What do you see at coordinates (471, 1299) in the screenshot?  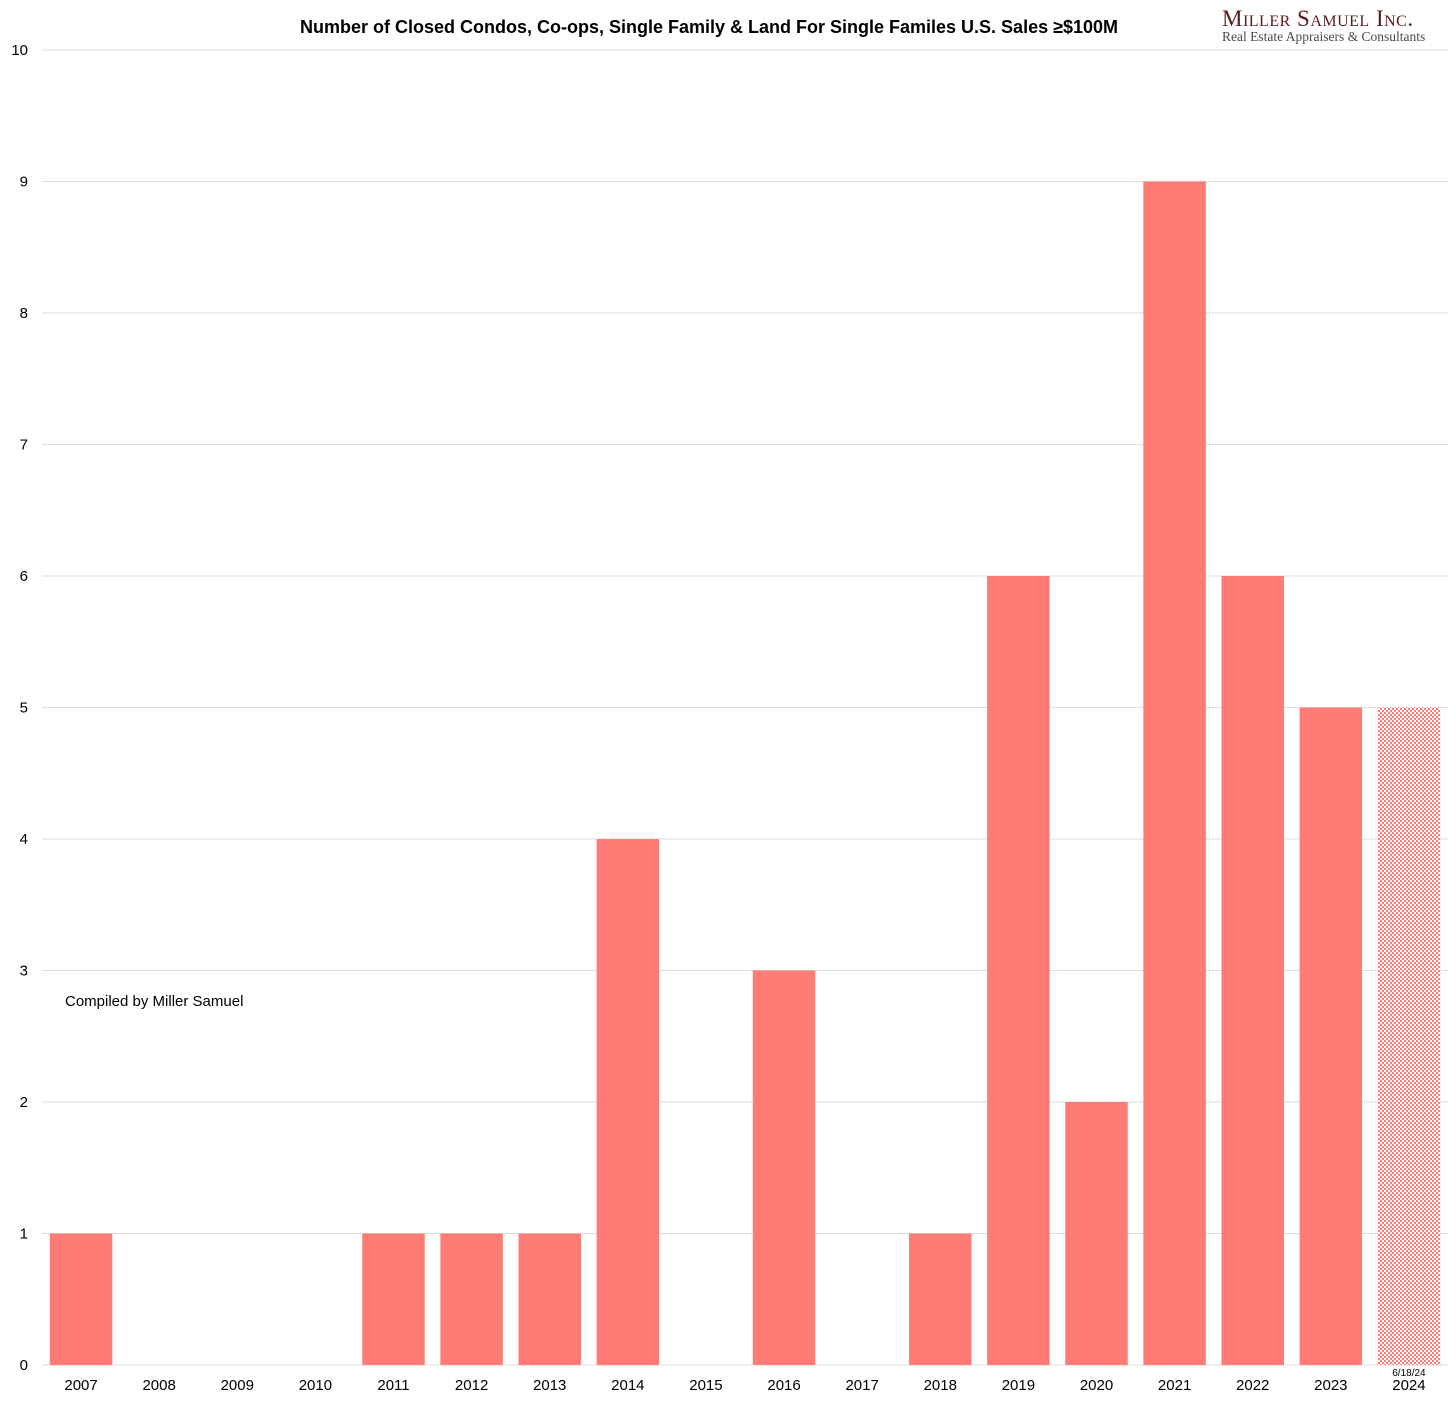 I see `bar-2012` at bounding box center [471, 1299].